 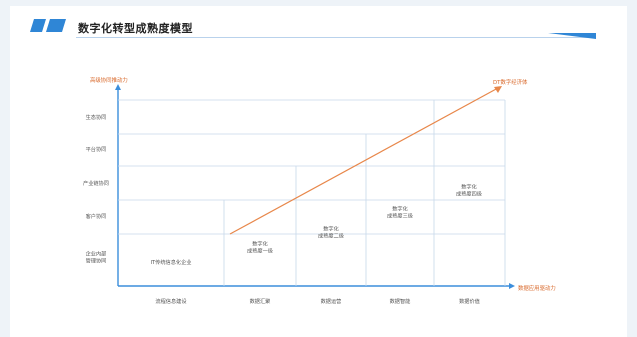 I want to click on x-axis-label: 数据应用驱动力, so click(x=537, y=288).